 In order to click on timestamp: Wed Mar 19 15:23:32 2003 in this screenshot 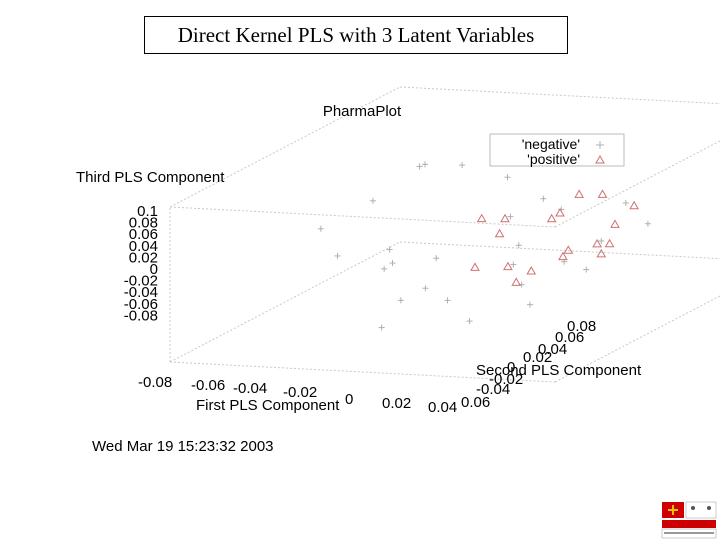, I will do `click(183, 446)`.